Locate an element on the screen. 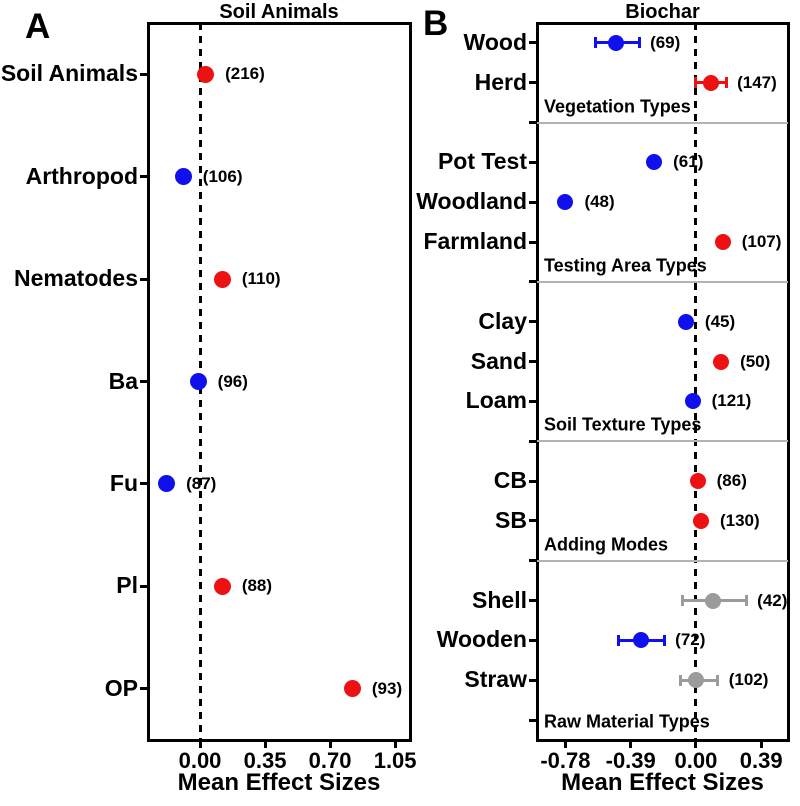 This screenshot has height=806, width=800. category-label: Wood is located at coordinates (495, 41).